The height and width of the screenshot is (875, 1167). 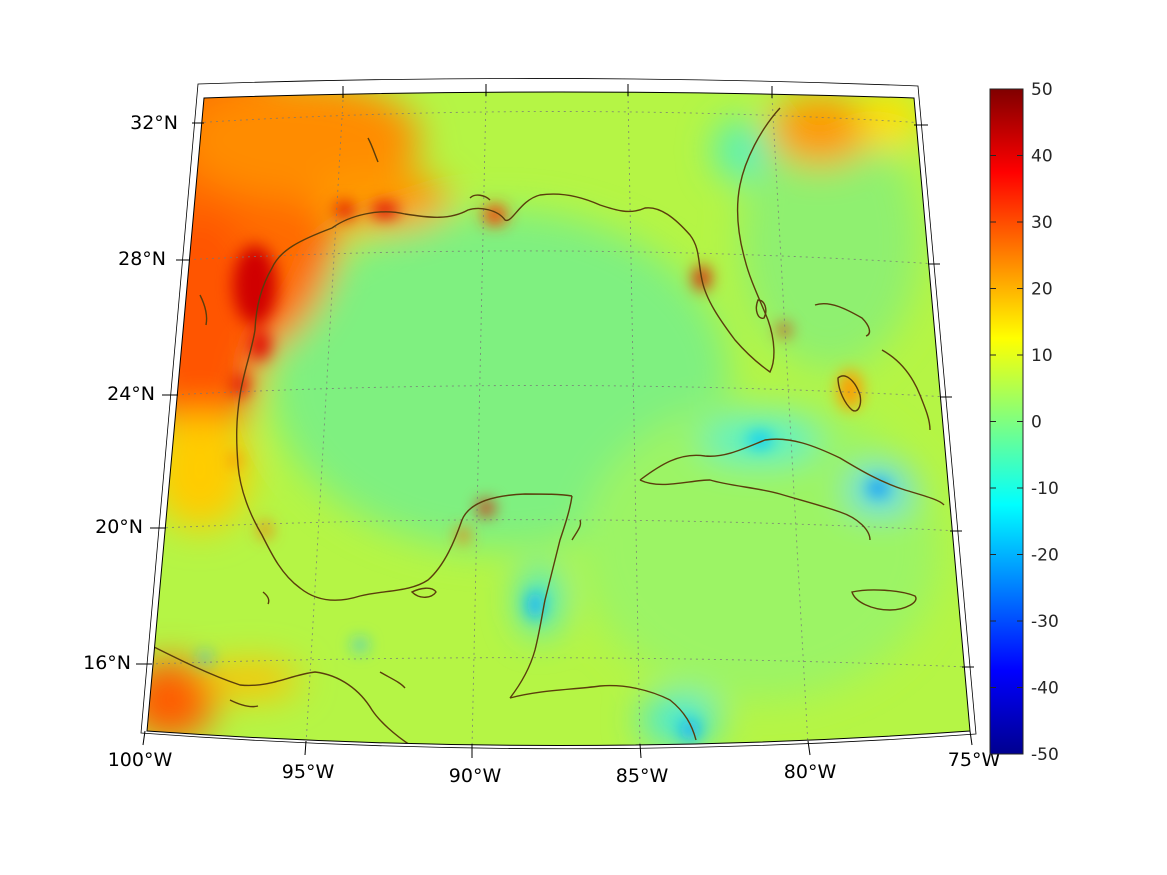 I want to click on colorbar-tick-label: 50, so click(x=1042, y=90).